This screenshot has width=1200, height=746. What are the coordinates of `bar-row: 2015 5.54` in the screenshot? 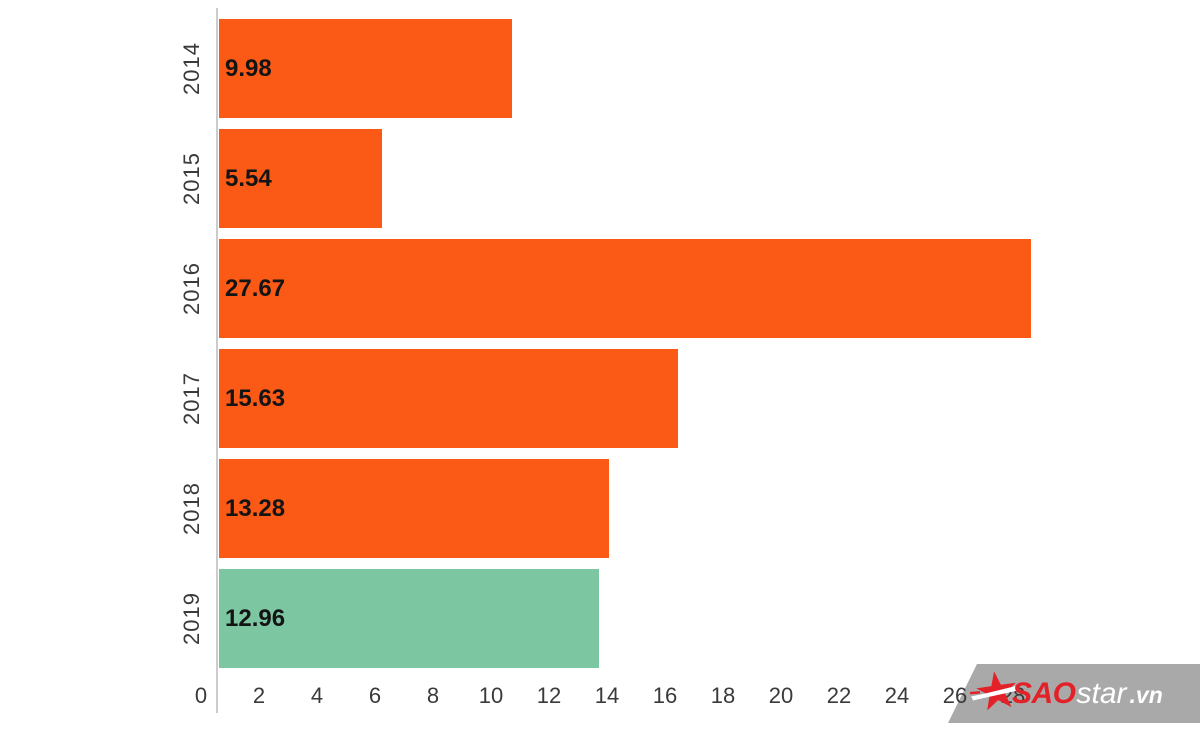 It's located at (689, 178).